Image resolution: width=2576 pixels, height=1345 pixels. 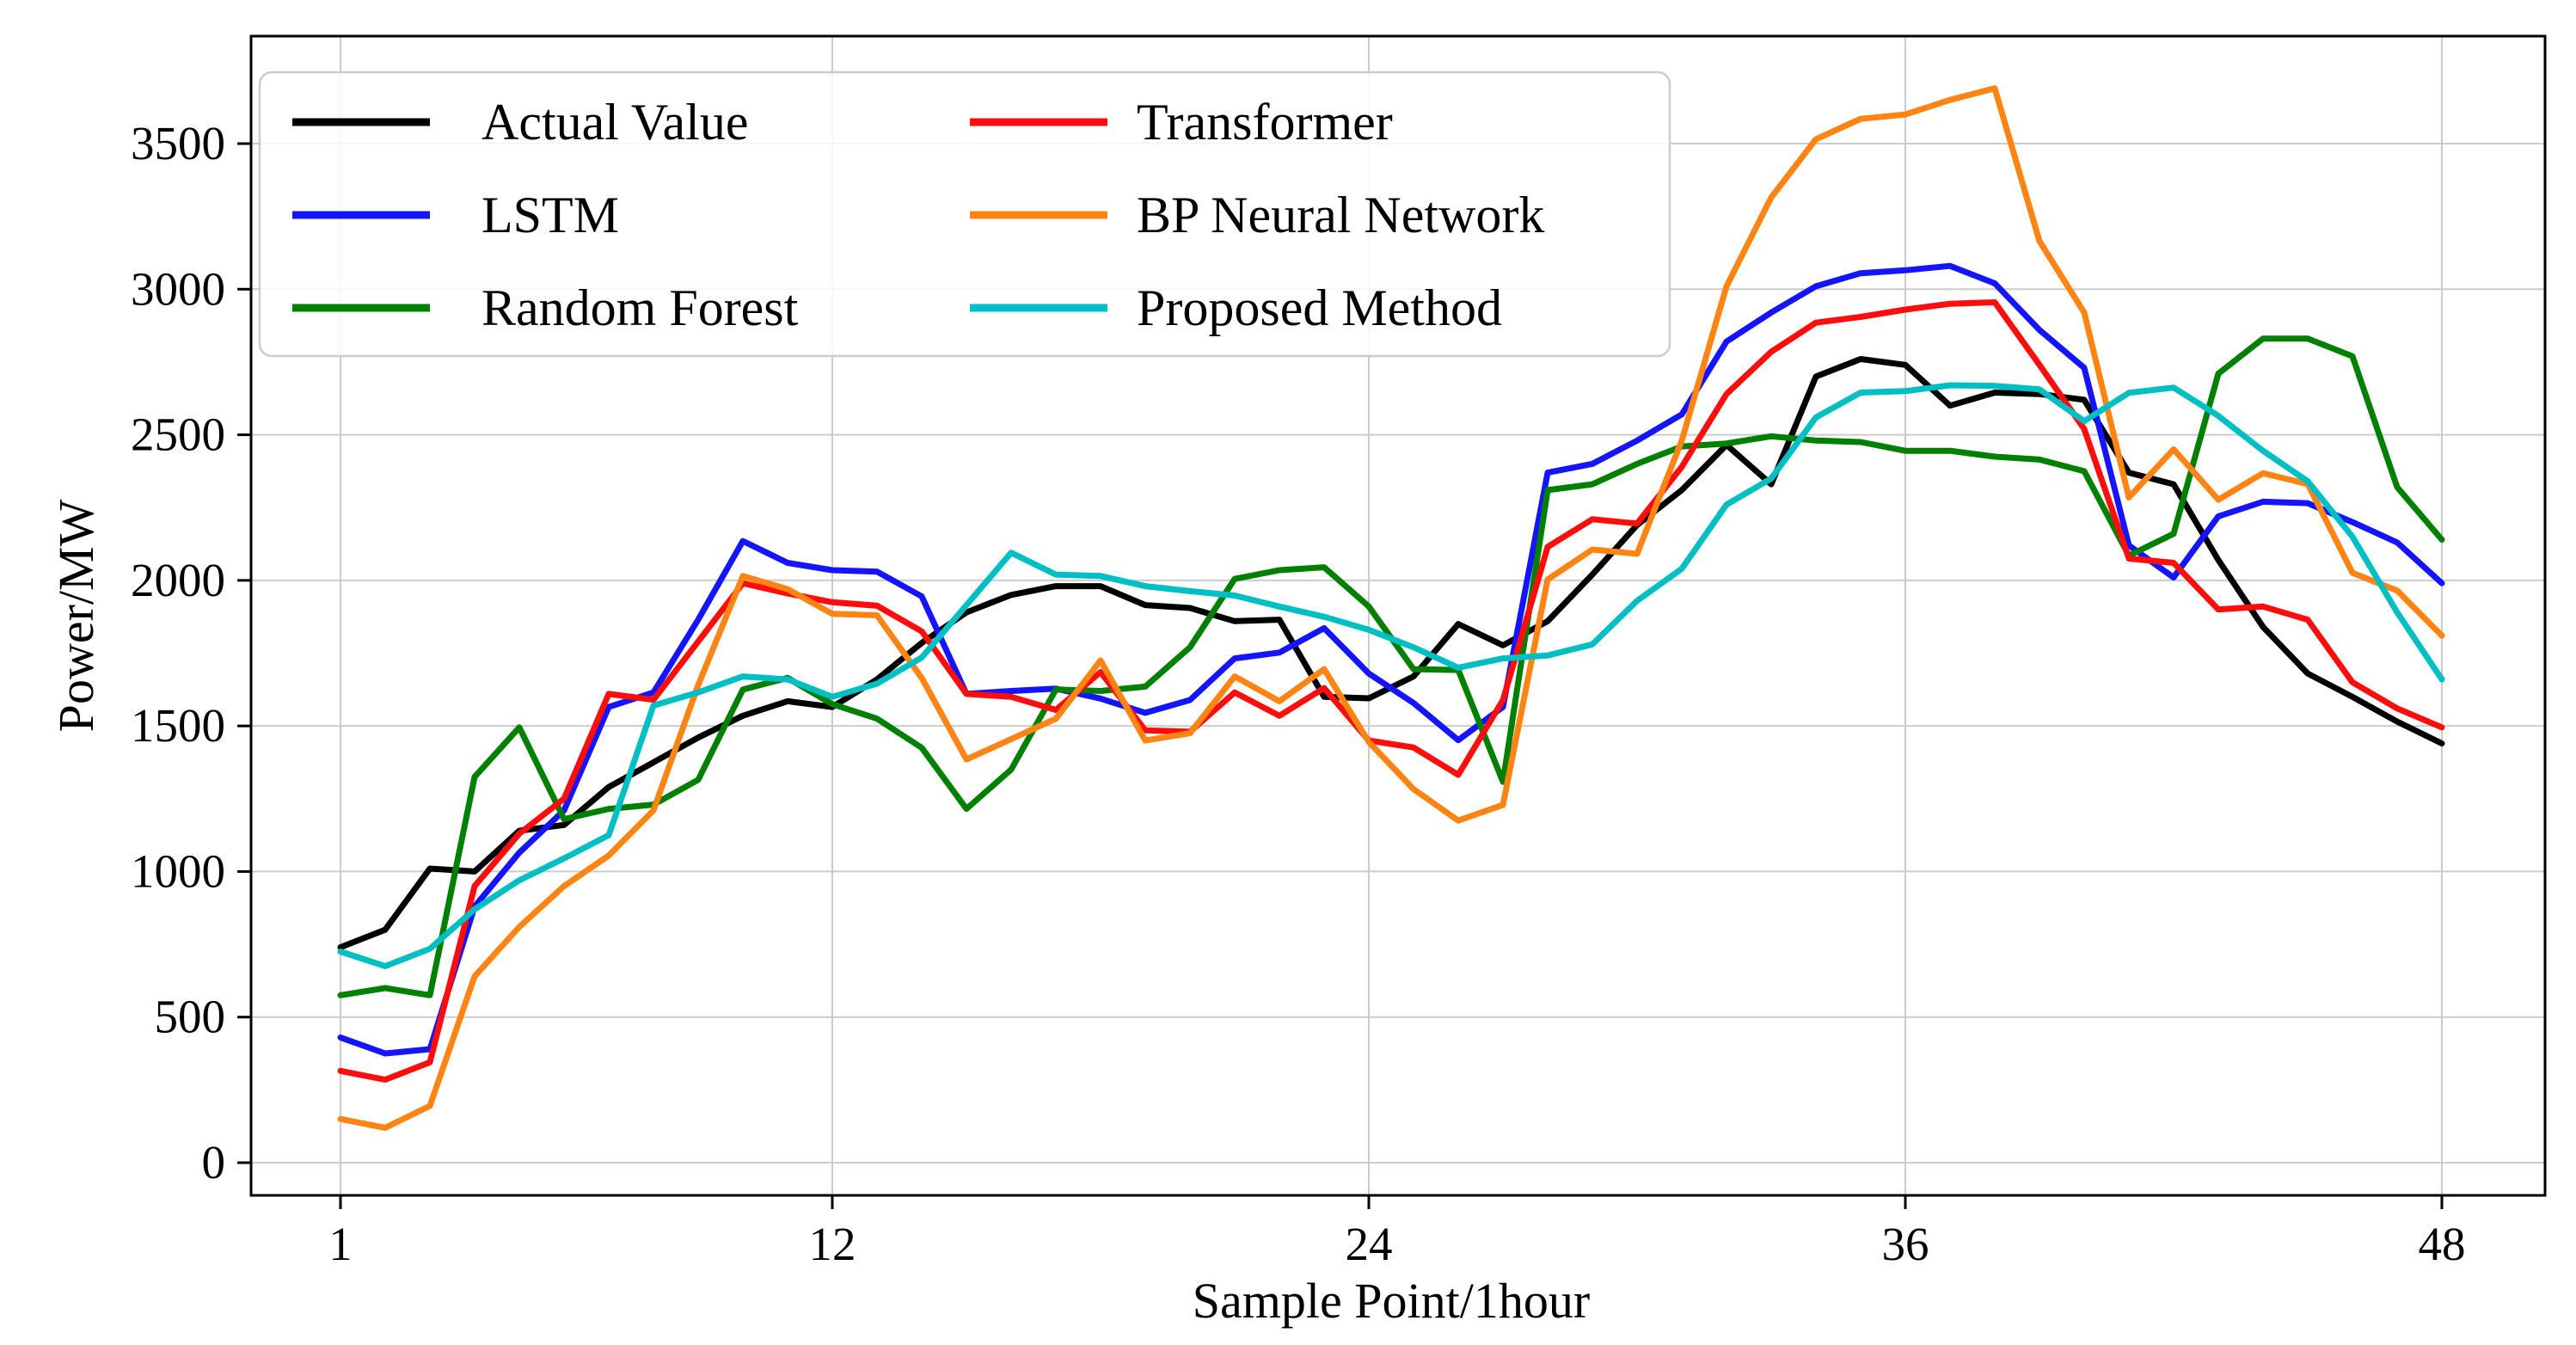 I want to click on legend-item-transformer: Transformer, so click(x=1181, y=122).